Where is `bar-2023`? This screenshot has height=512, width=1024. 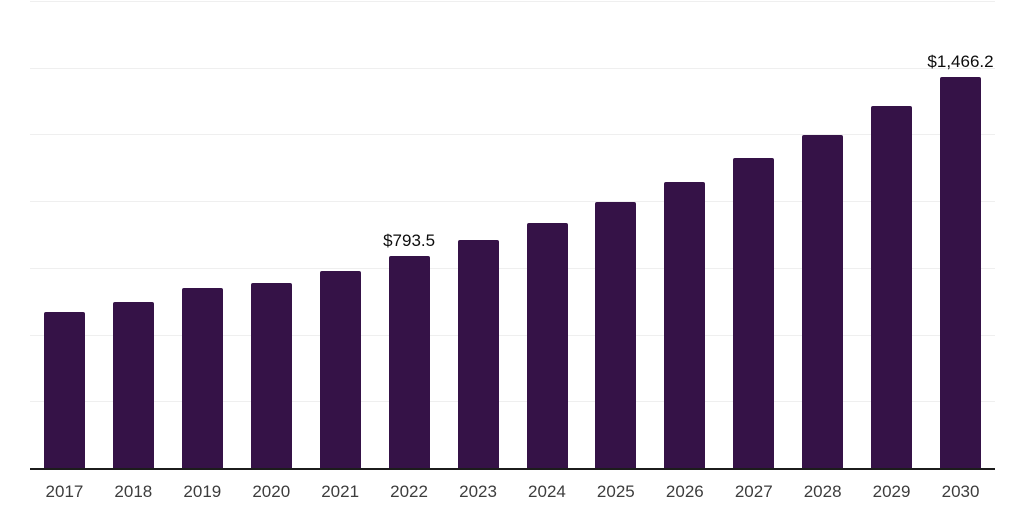
bar-2023 is located at coordinates (478, 353).